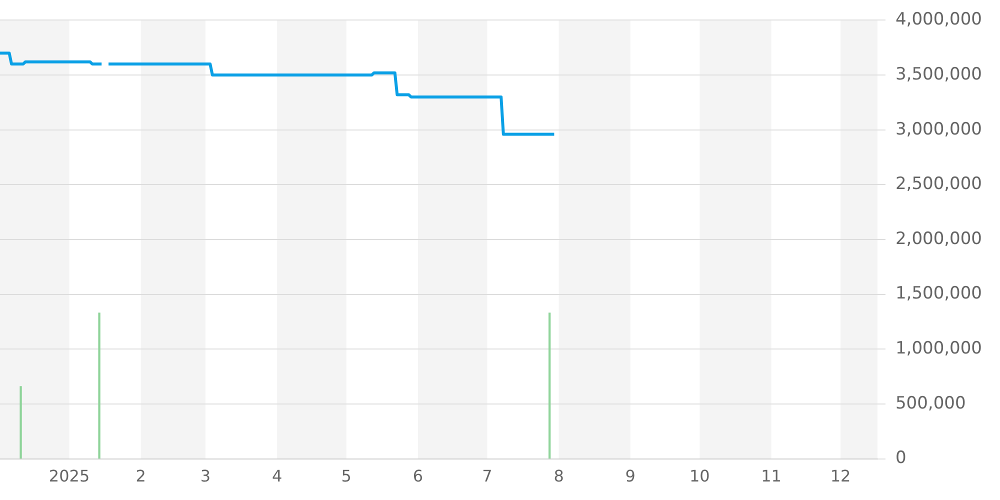 The image size is (1000, 500). I want to click on x-tick-label: 8, so click(559, 476).